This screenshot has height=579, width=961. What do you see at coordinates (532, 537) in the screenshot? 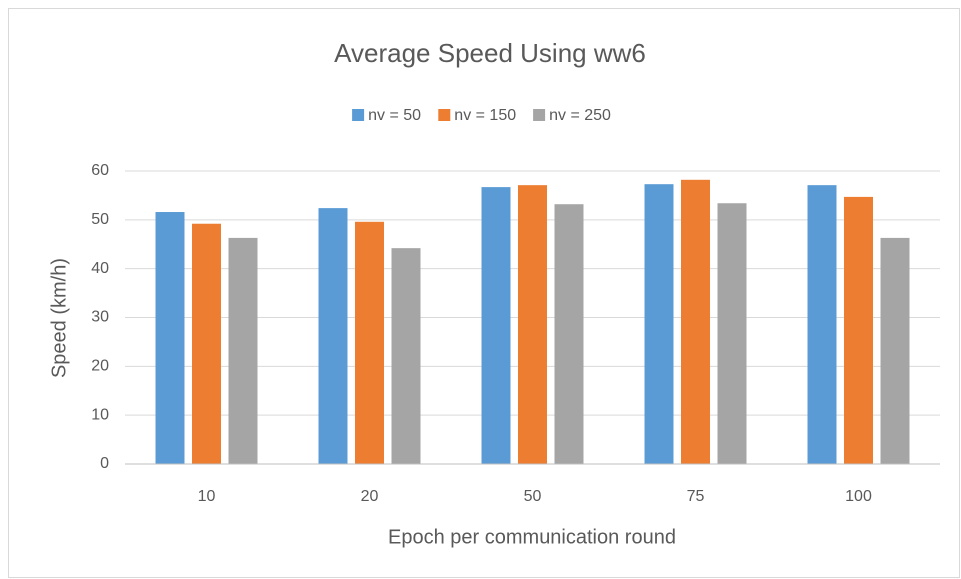
I see `x-axis-label: Epoch per communication round` at bounding box center [532, 537].